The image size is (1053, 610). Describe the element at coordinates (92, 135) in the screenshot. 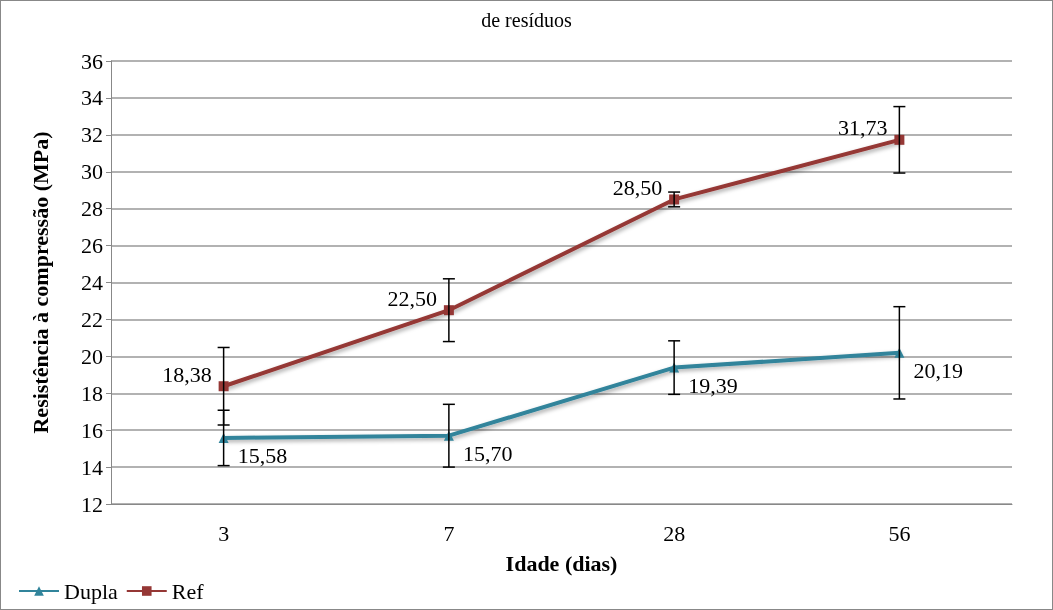

I see `y-tick-label: 32` at that location.